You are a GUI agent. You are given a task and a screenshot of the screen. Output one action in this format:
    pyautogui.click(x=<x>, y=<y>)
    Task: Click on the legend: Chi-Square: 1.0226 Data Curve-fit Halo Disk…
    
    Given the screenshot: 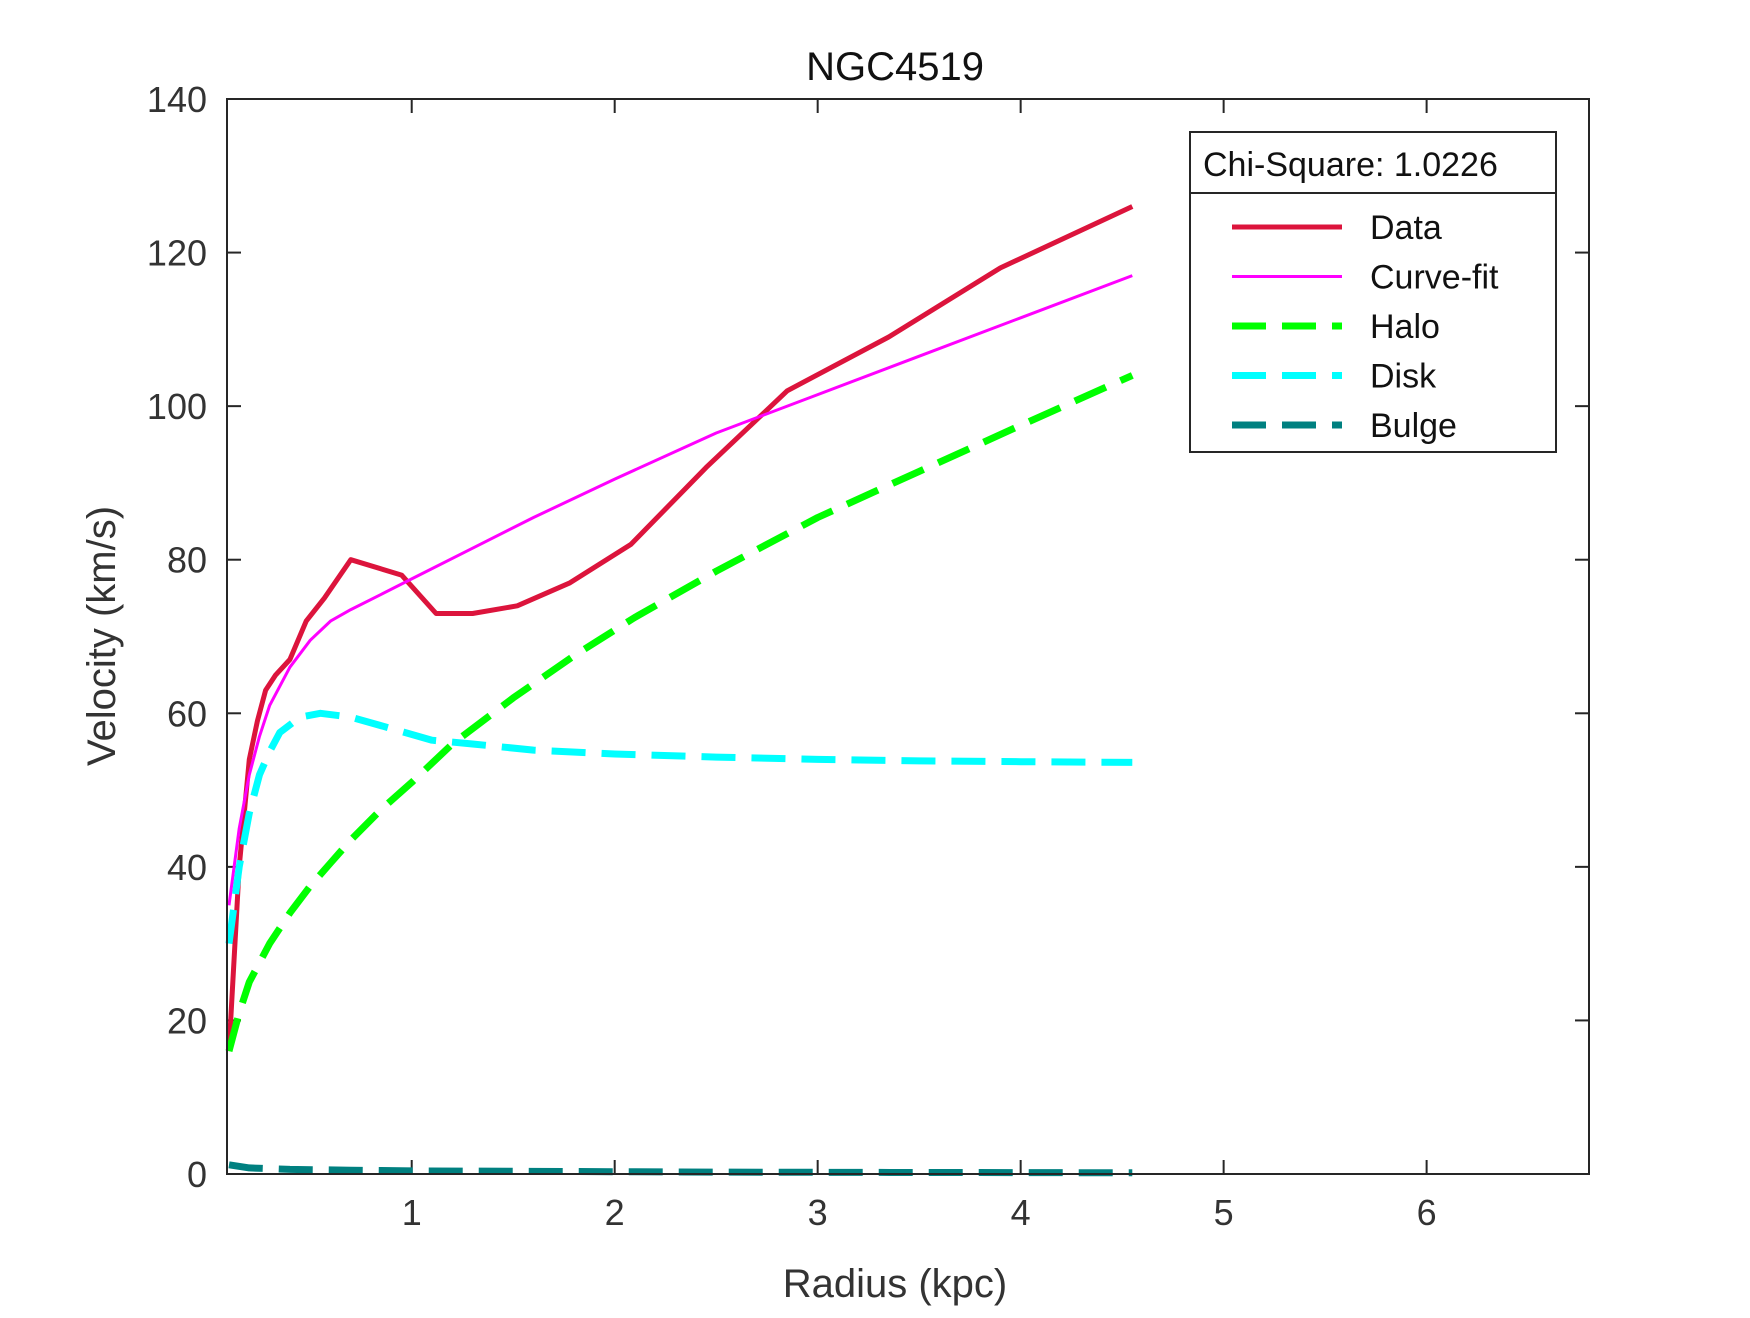 What is the action you would take?
    pyautogui.click(x=1373, y=292)
    